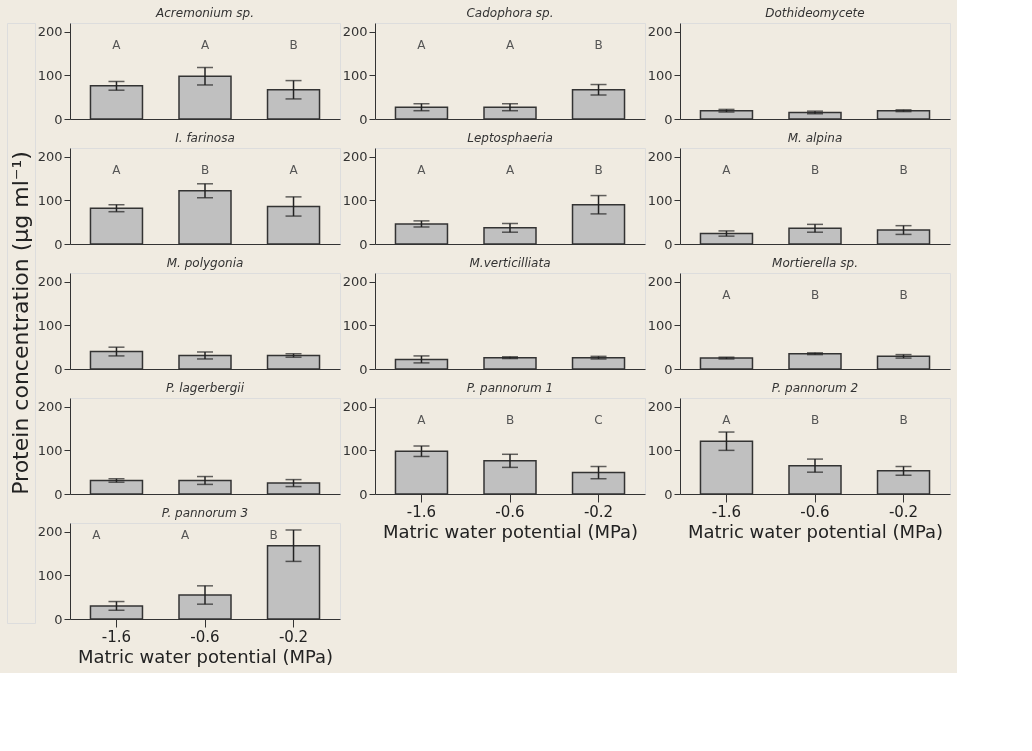 Image resolution: width=1032 pixels, height=751 pixels. I want to click on chart-title: P. pannorum 1, so click(510, 388).